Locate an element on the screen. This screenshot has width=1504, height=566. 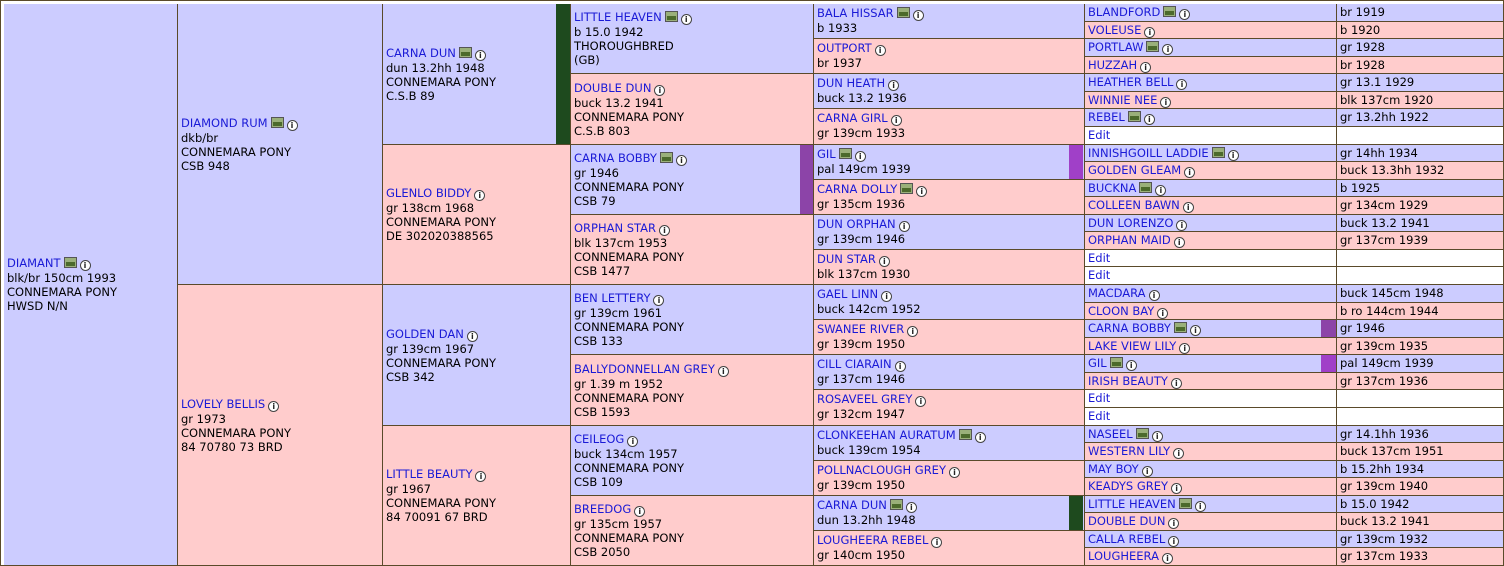
horse-name-link: CLOON BAY is located at coordinates (1121, 311).